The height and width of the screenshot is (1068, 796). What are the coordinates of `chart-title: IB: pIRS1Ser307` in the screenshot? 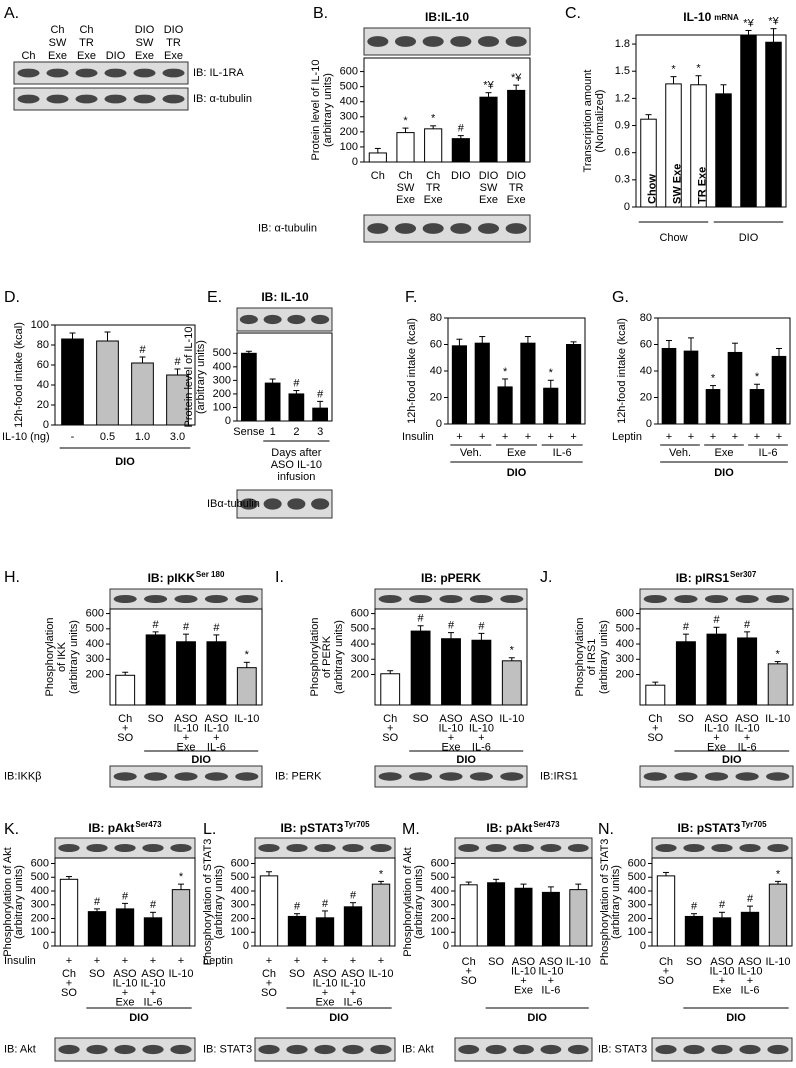 It's located at (716, 577).